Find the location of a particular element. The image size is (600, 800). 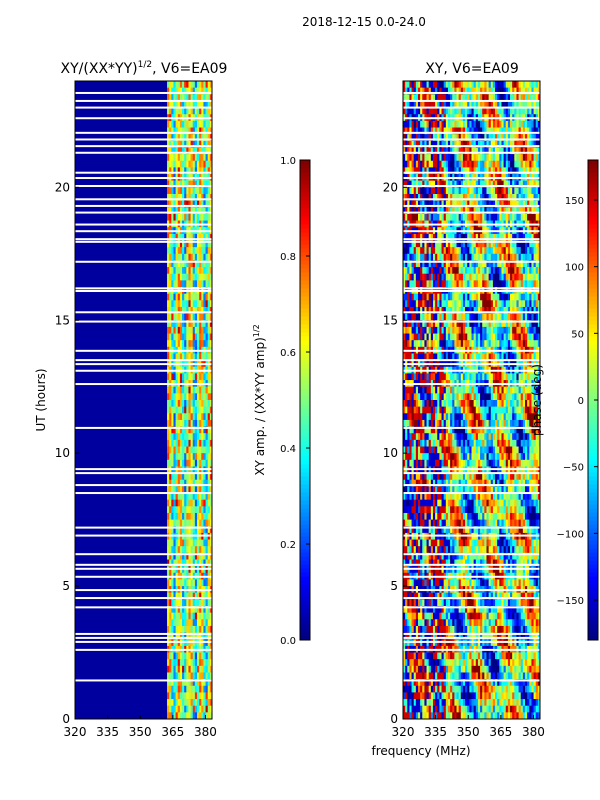

x-tick-label: 380 is located at coordinates (533, 732).